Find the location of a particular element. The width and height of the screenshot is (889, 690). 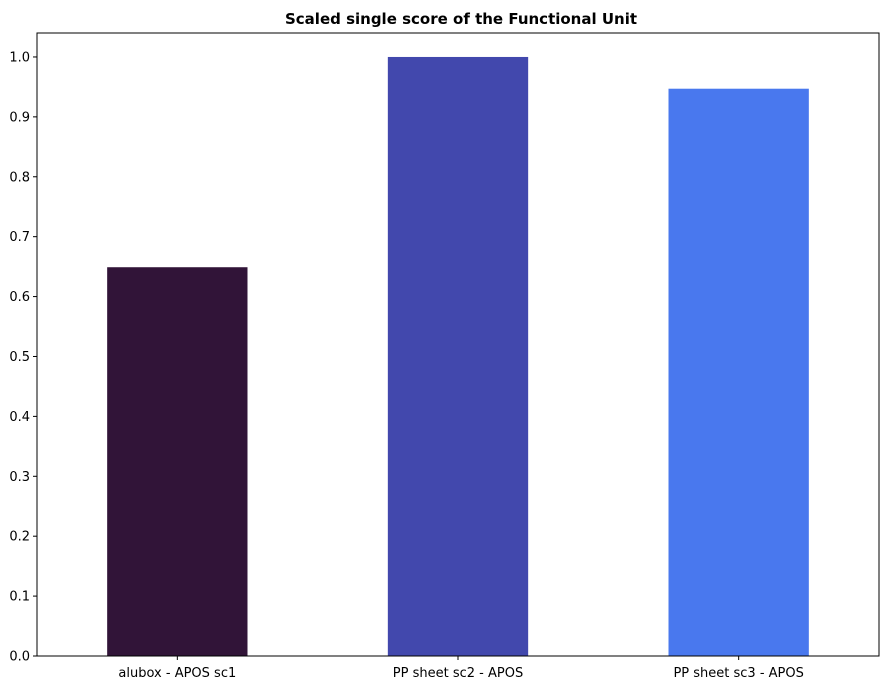

y-tick-label: 0.6 is located at coordinates (19, 297).